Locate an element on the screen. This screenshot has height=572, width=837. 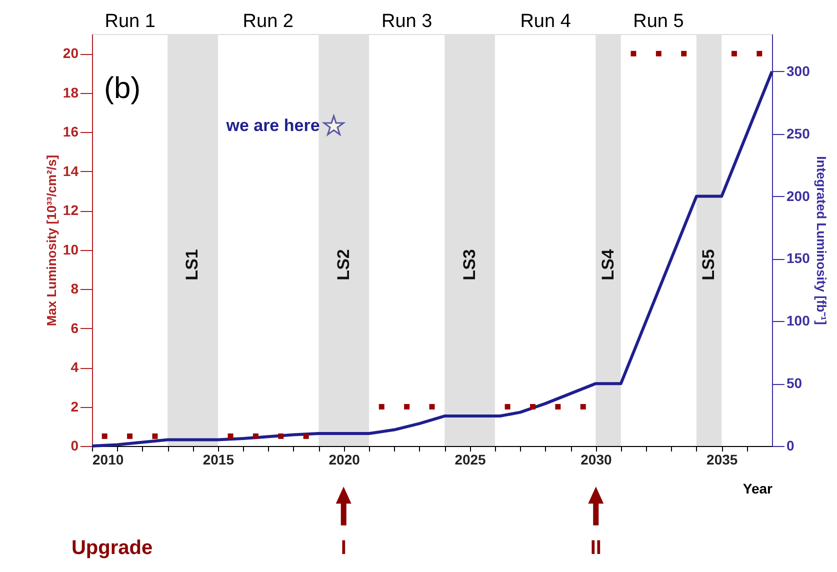
y-tick-label: 6 is located at coordinates (74, 328).